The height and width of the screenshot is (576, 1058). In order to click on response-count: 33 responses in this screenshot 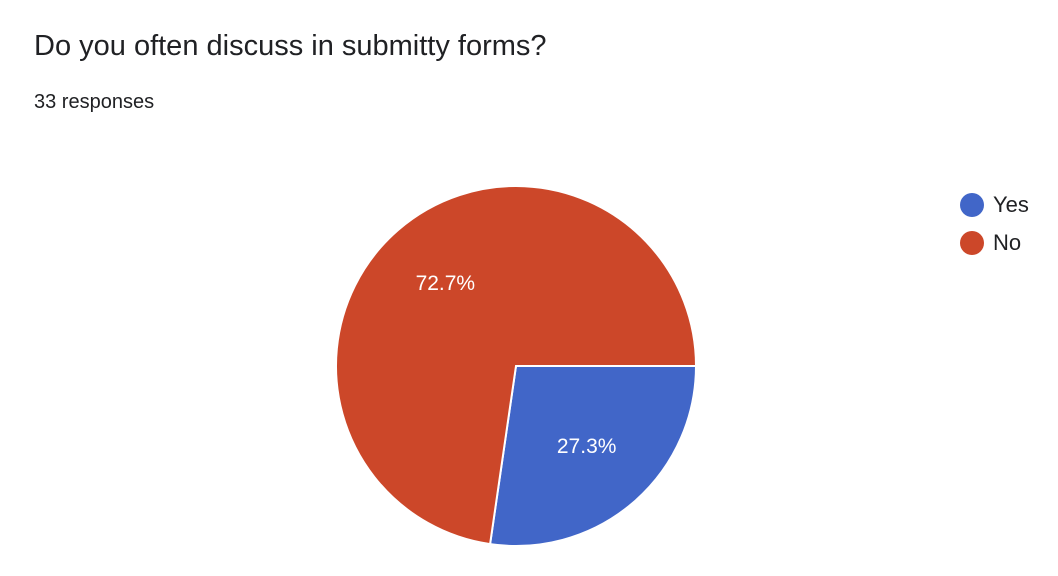, I will do `click(94, 102)`.